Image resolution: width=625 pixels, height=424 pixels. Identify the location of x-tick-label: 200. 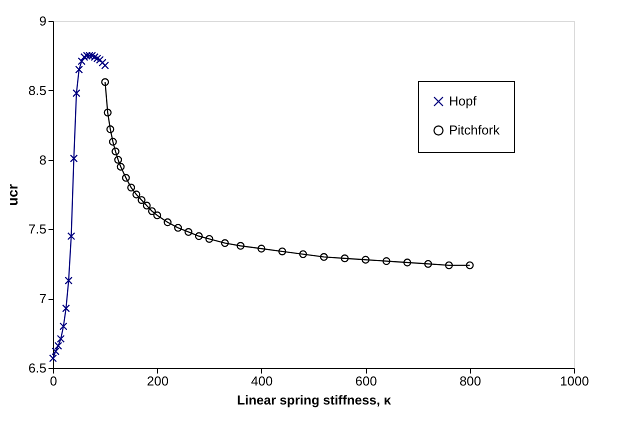
(157, 381).